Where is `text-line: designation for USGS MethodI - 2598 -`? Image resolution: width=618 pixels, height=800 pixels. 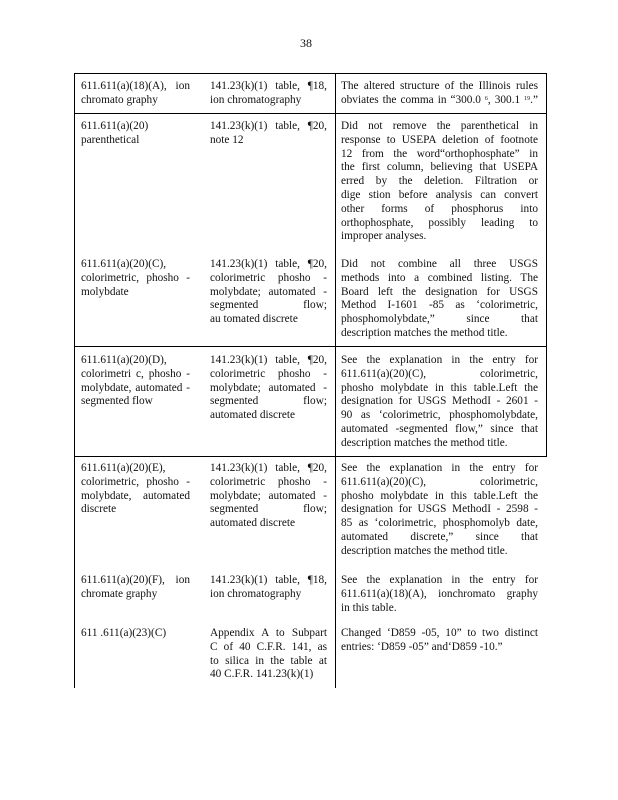 text-line: designation for USGS MethodI - 2598 - is located at coordinates (439, 509).